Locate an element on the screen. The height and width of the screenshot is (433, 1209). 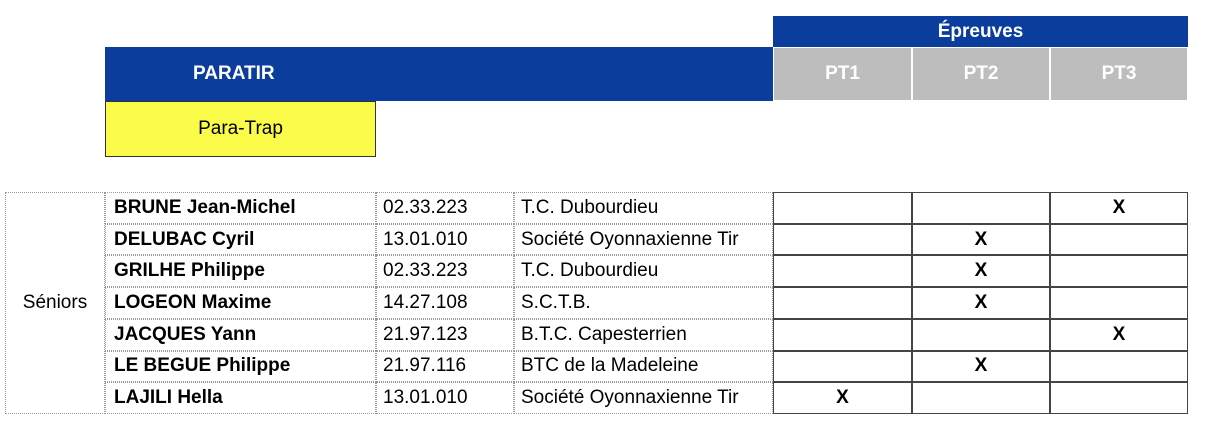
discipline: Para-Trap is located at coordinates (240, 129).